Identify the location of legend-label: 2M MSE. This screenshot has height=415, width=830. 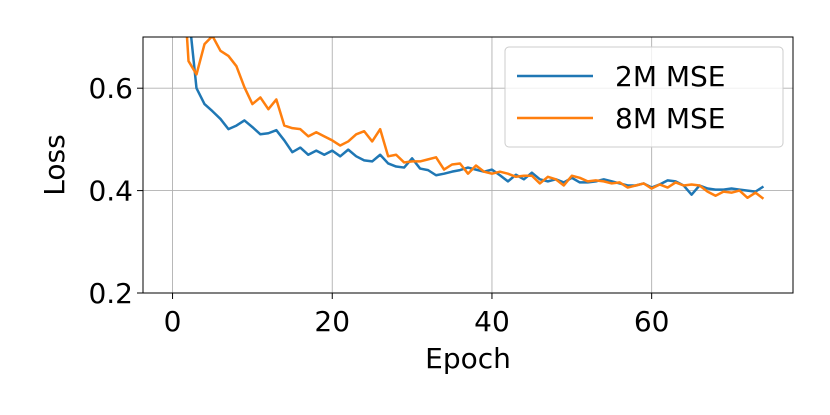
(670, 76).